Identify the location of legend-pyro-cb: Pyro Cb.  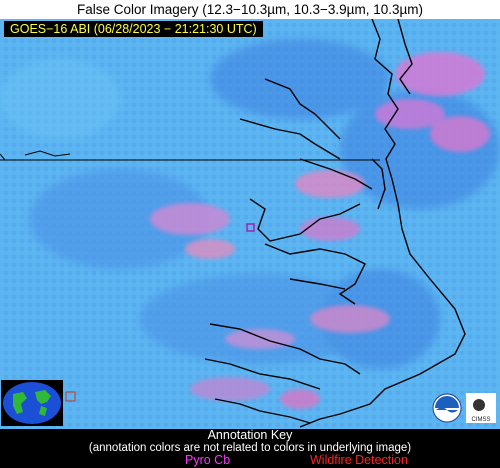
(208, 460).